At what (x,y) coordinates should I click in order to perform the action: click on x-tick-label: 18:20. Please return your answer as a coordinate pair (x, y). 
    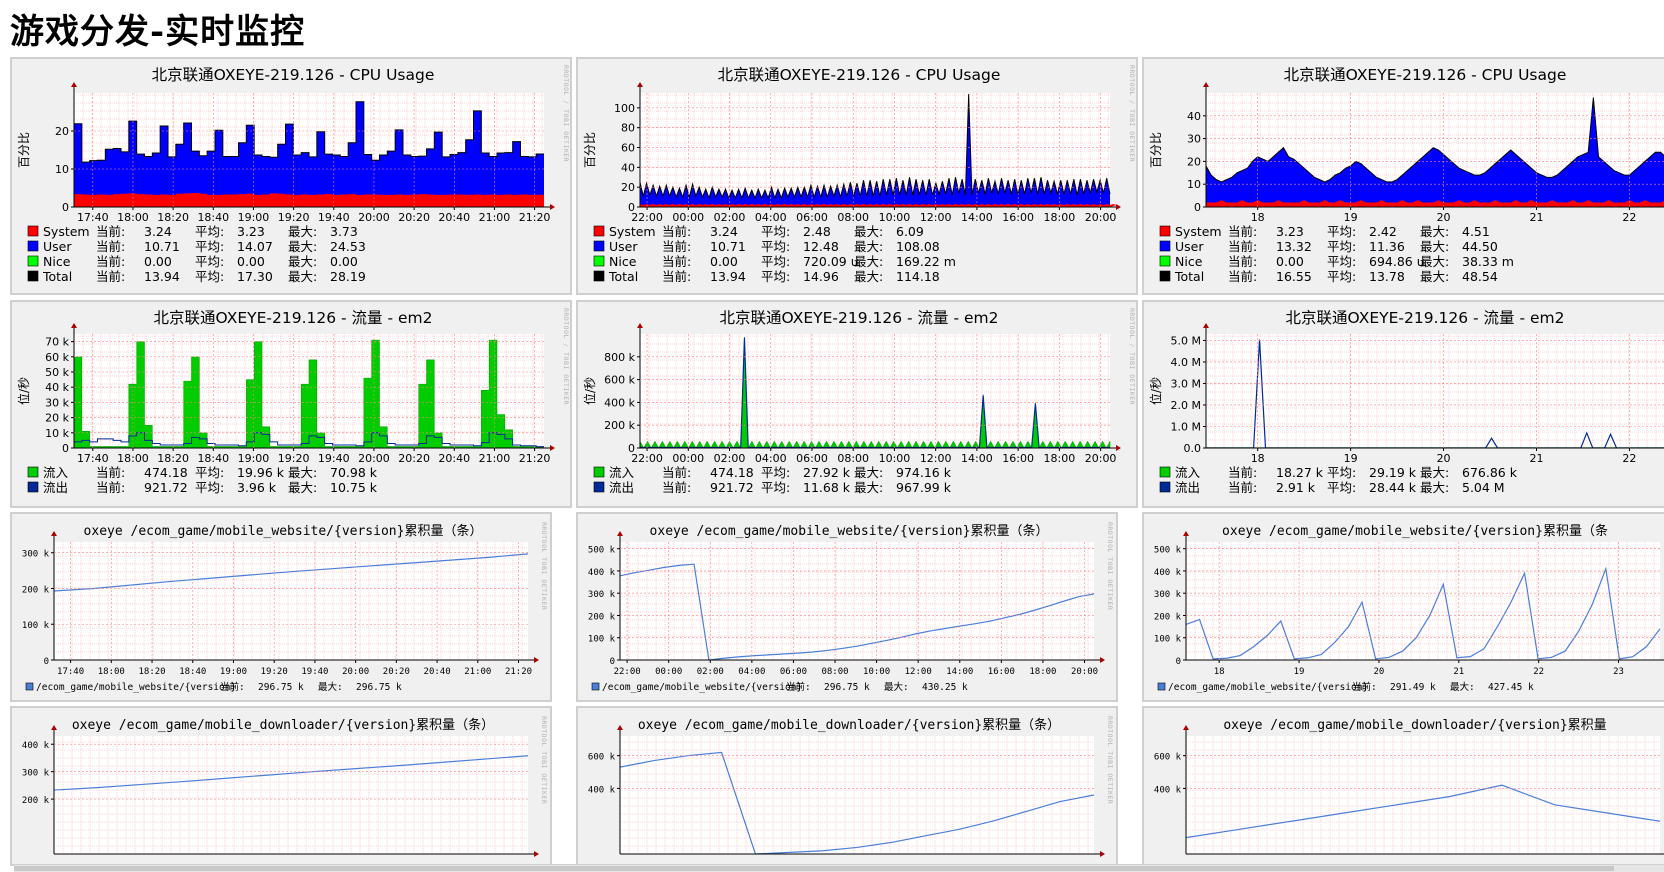
    Looking at the image, I should click on (173, 458).